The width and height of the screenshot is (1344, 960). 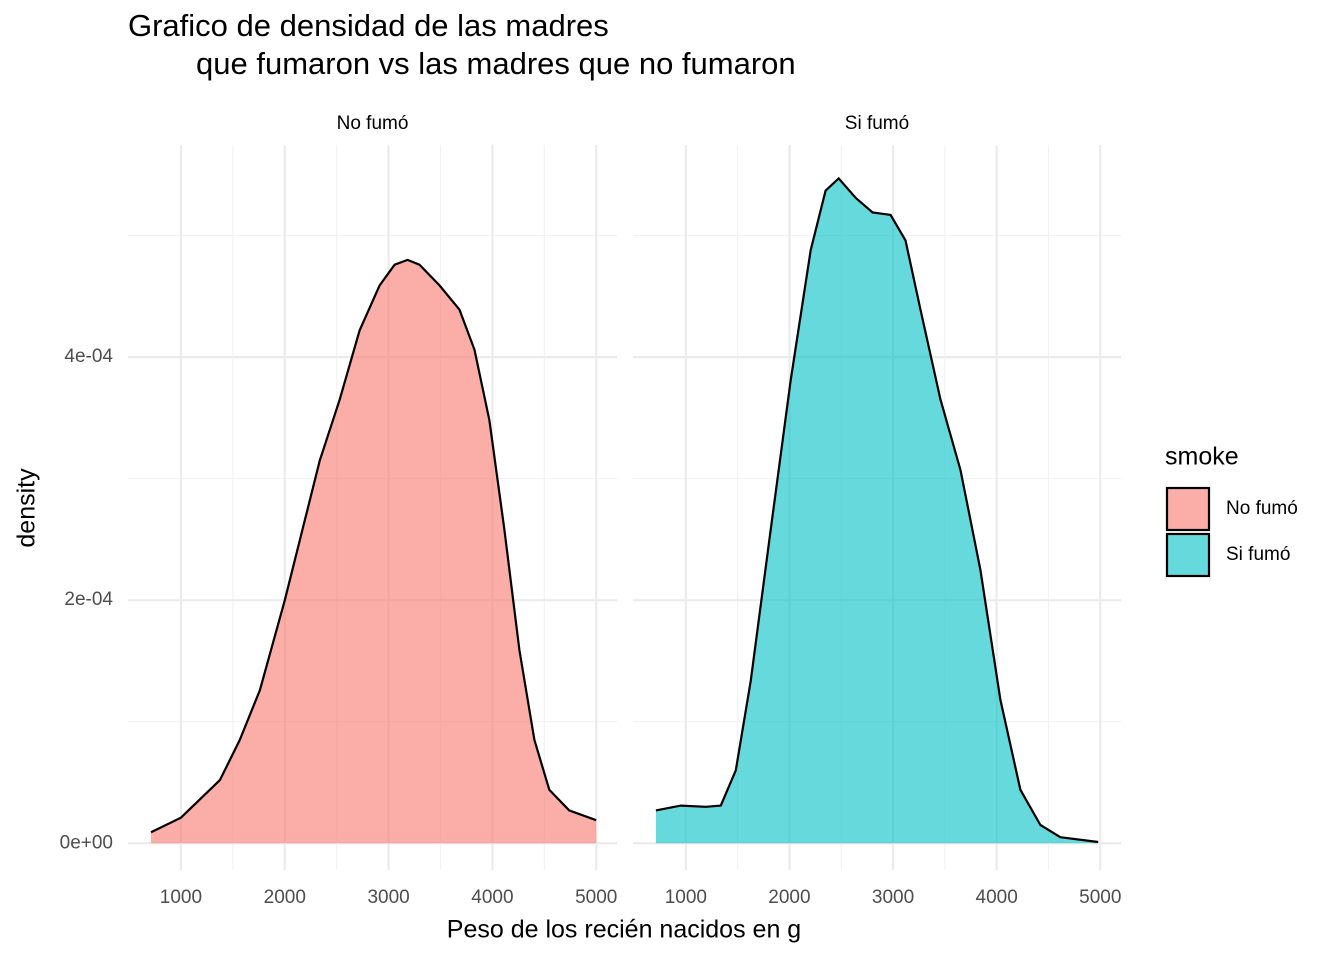 What do you see at coordinates (1202, 457) in the screenshot?
I see `legend-title: smoke` at bounding box center [1202, 457].